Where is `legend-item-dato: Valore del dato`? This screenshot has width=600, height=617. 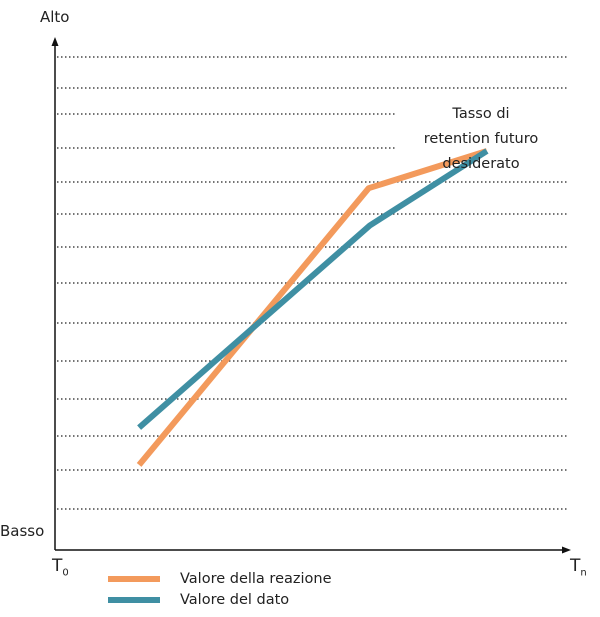 legend-item-dato: Valore del dato is located at coordinates (220, 599).